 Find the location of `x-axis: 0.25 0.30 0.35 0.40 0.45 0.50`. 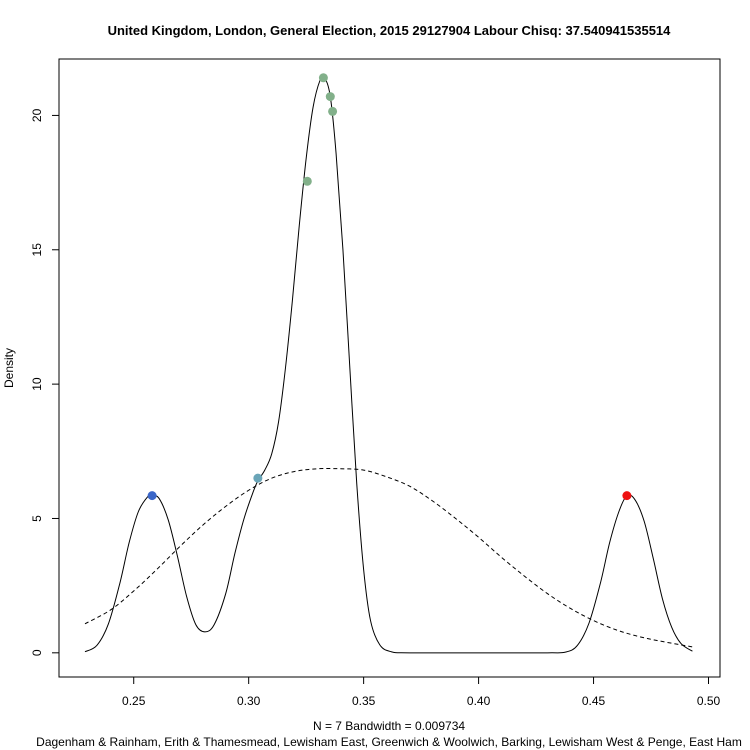

x-axis: 0.25 0.30 0.35 0.40 0.45 0.50 is located at coordinates (421, 692).